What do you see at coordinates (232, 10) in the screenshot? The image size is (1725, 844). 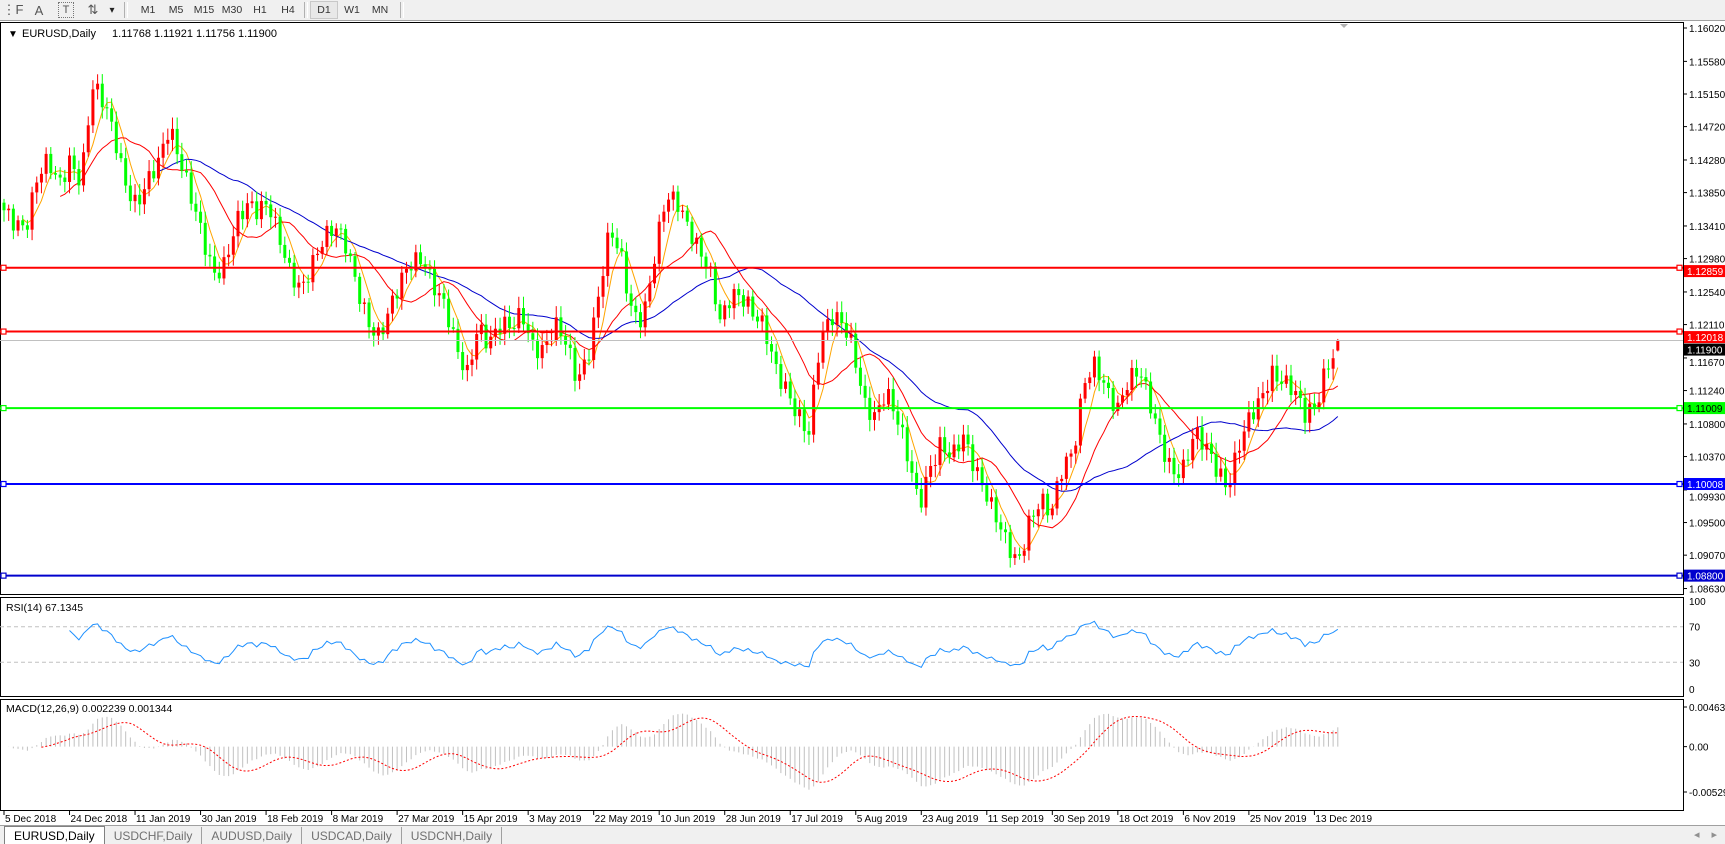 I see `timeframe-m30: M30` at bounding box center [232, 10].